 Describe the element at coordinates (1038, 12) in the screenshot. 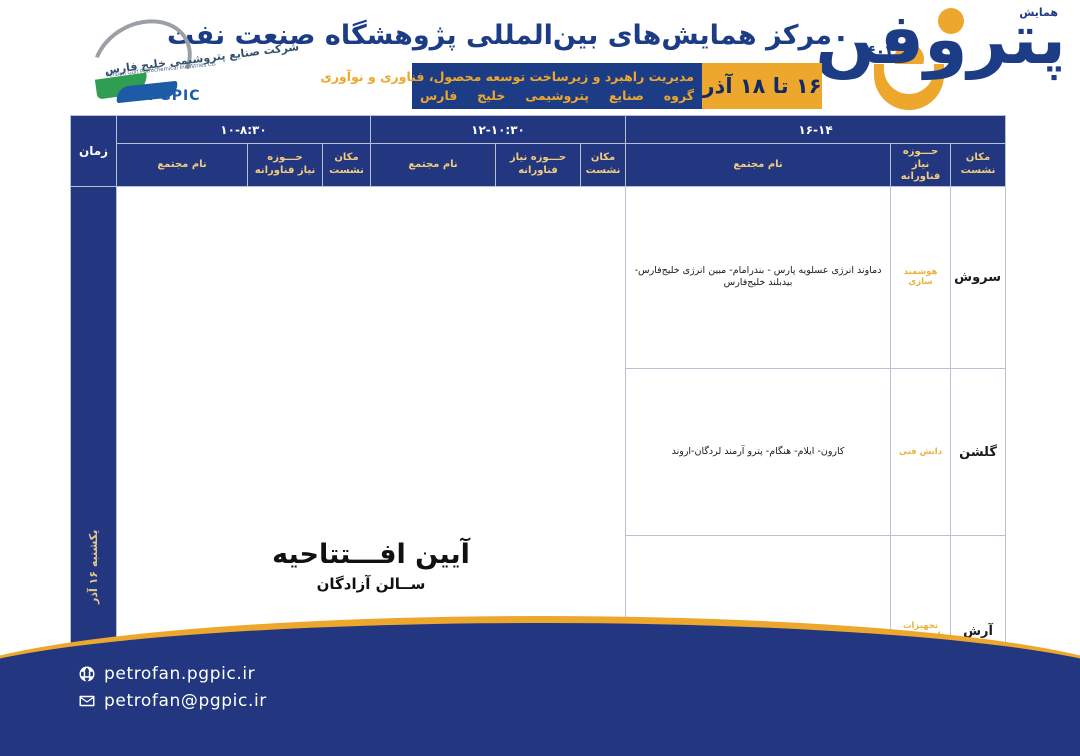

I see `petrofan-logo-sublabel: همایش` at that location.